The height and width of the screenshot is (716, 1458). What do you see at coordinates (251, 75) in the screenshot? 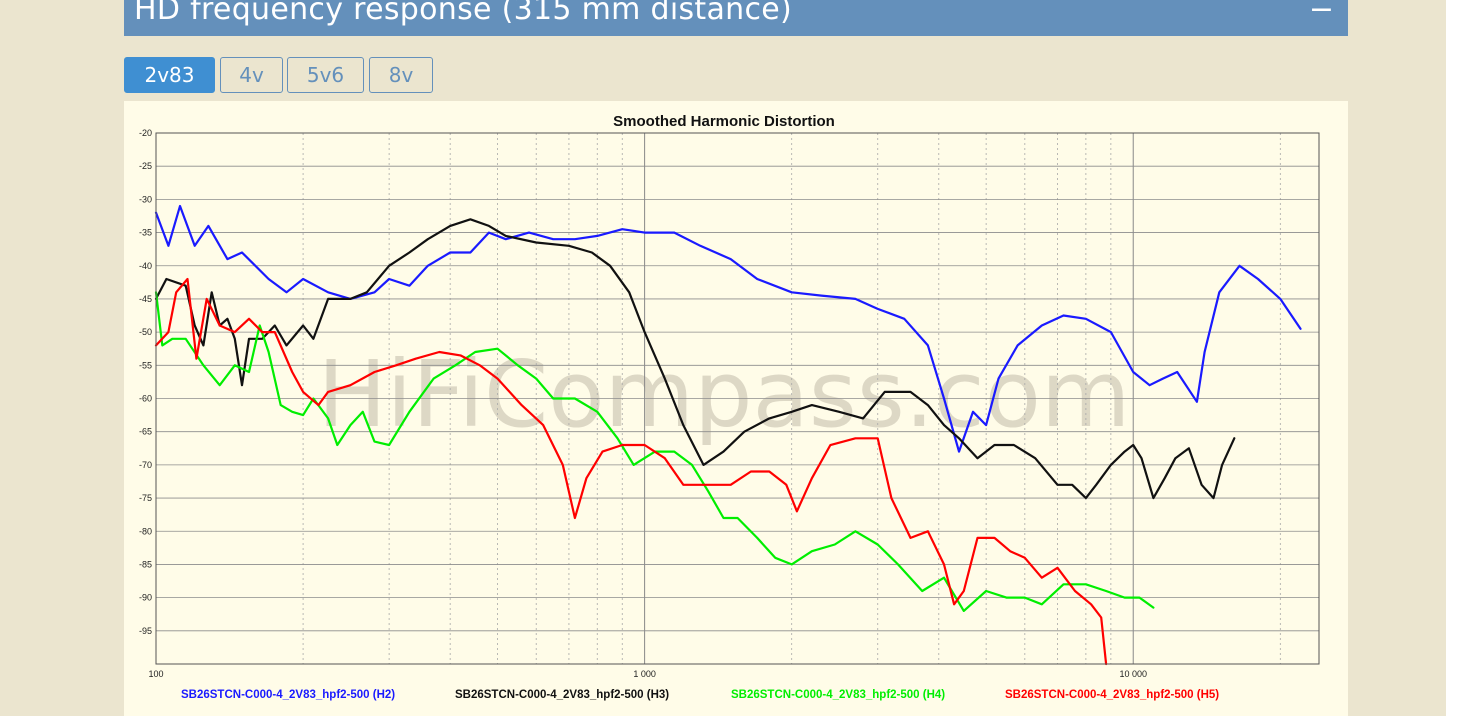
I see `tab-4v: 4v` at bounding box center [251, 75].